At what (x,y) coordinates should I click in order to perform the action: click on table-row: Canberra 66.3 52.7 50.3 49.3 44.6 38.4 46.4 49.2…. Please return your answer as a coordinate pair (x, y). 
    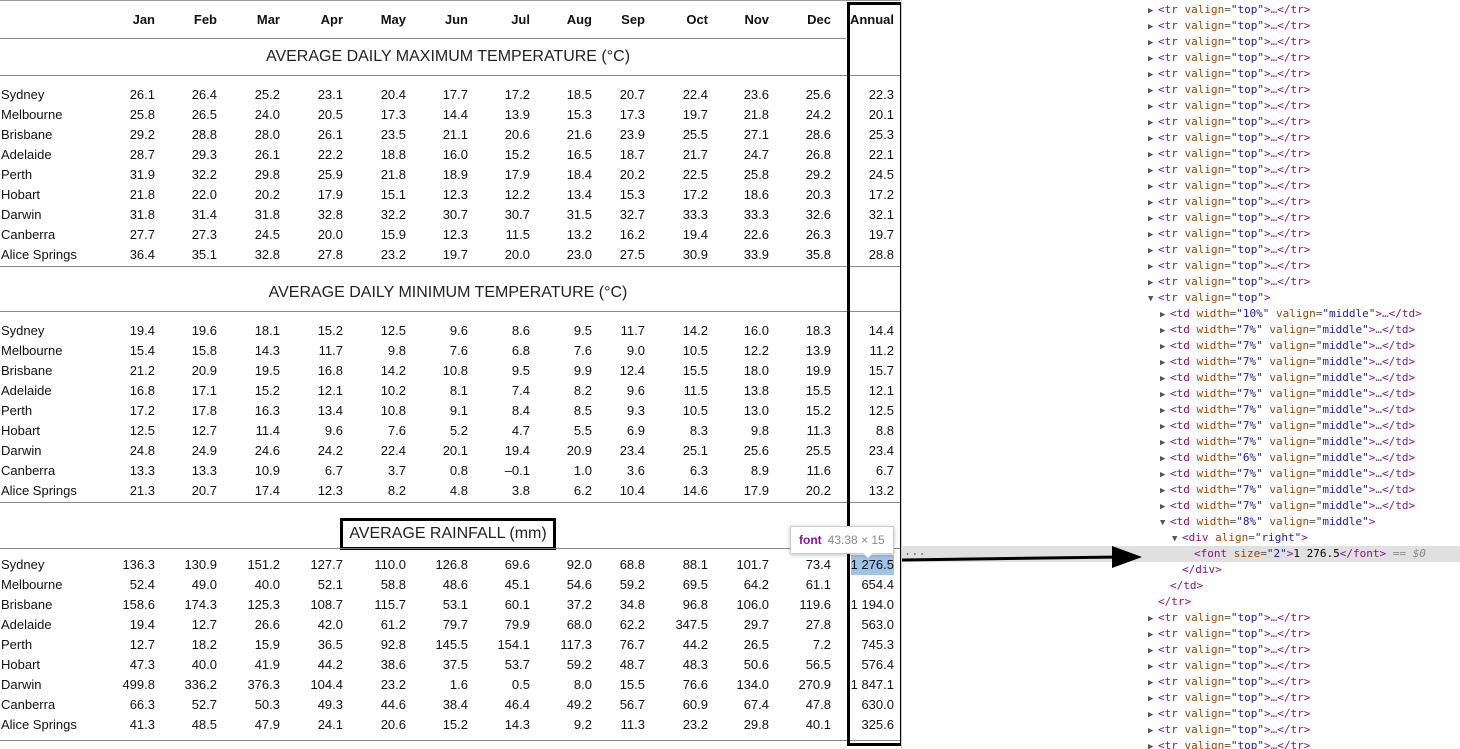
    Looking at the image, I should click on (450, 705).